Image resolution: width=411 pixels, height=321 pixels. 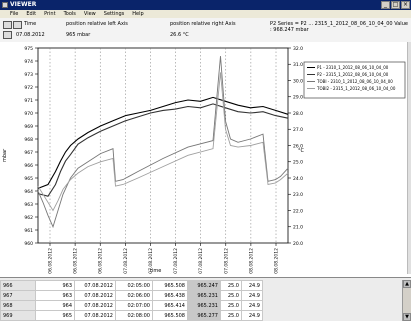 What do you see at coordinates (138, 14) in the screenshot?
I see `menu-help: Help` at bounding box center [138, 14].